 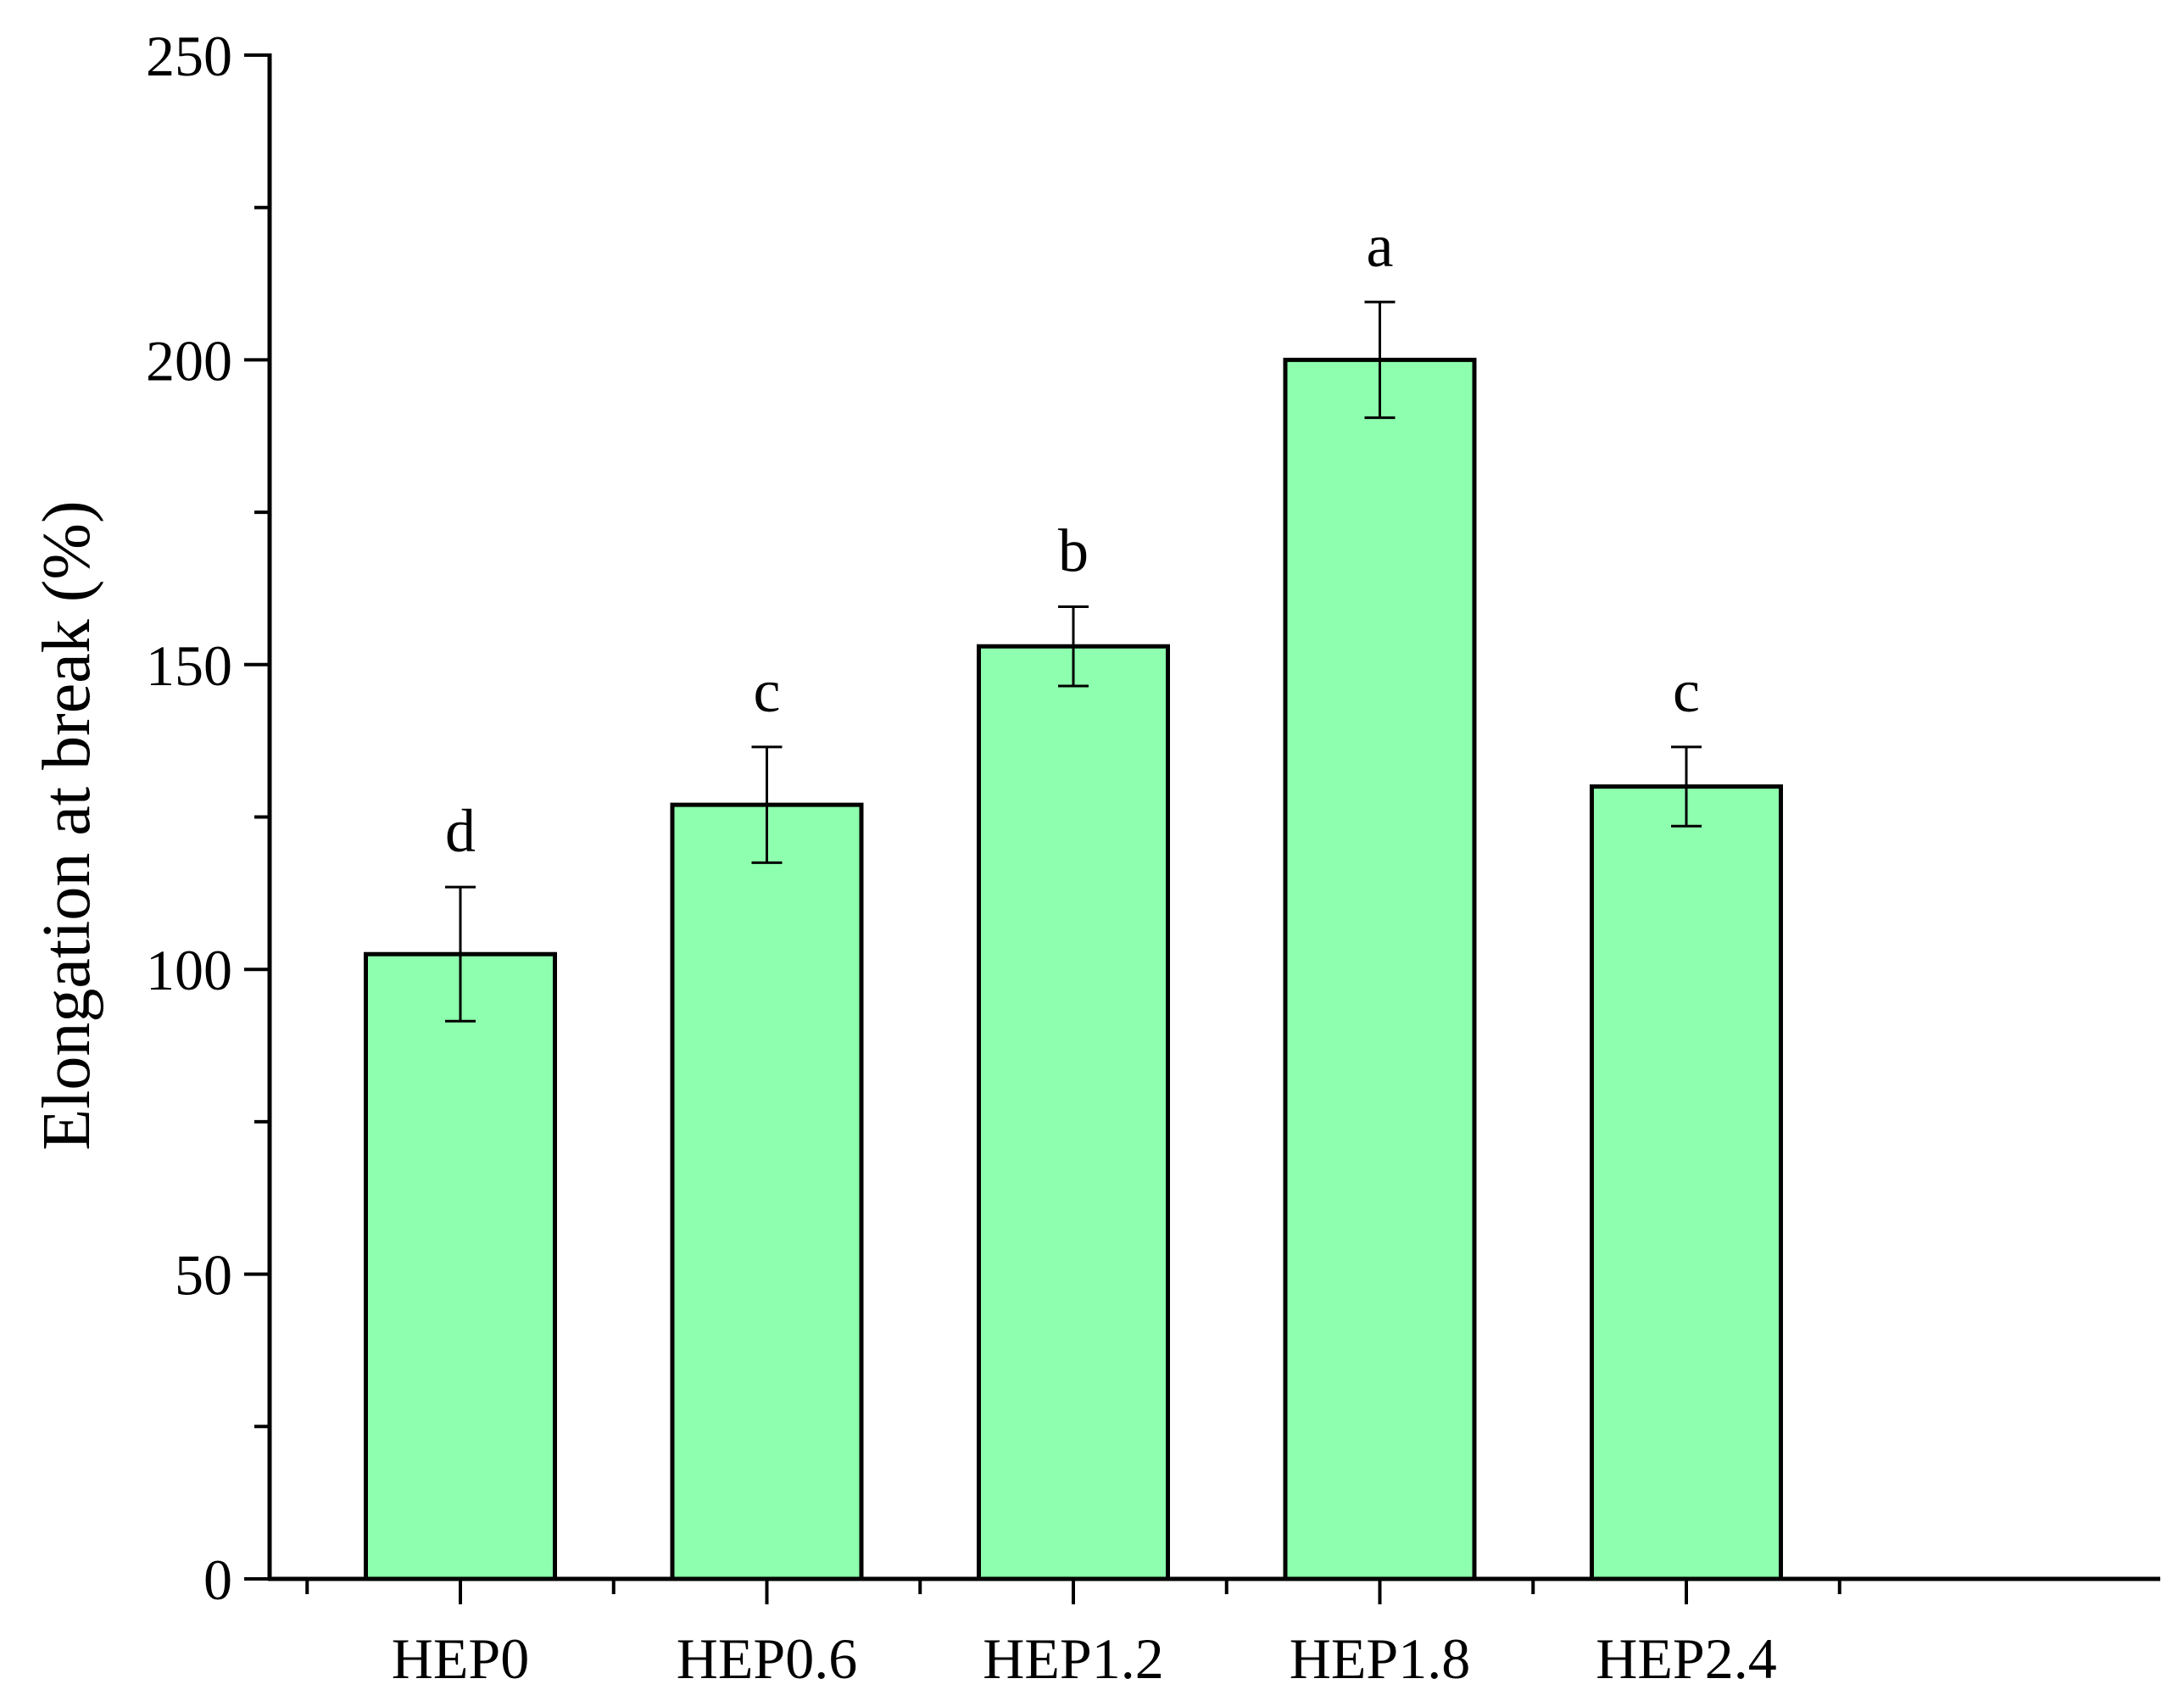 I want to click on significance-label: b, so click(x=1073, y=551).